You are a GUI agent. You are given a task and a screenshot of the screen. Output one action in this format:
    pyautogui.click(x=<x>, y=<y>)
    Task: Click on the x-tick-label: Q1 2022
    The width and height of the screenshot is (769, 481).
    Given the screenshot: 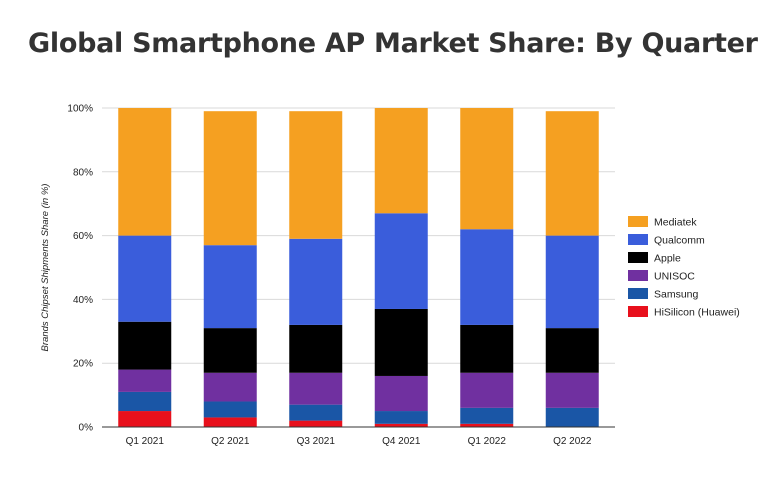 What is the action you would take?
    pyautogui.click(x=487, y=441)
    